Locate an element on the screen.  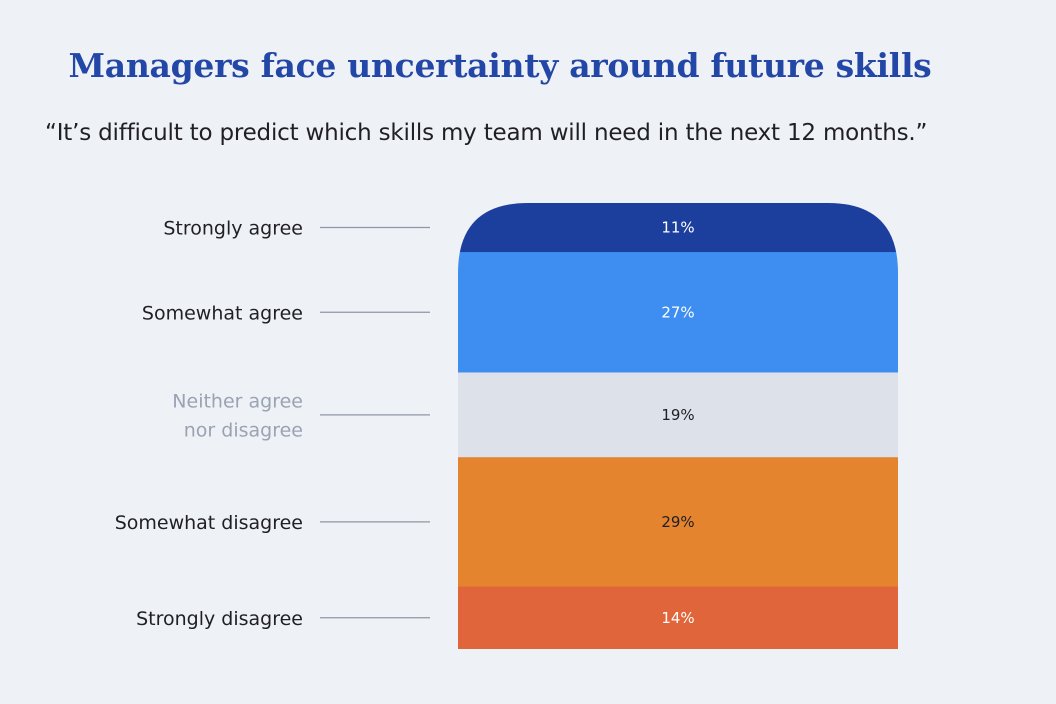
category-label: Strongly disagree is located at coordinates (219, 619).